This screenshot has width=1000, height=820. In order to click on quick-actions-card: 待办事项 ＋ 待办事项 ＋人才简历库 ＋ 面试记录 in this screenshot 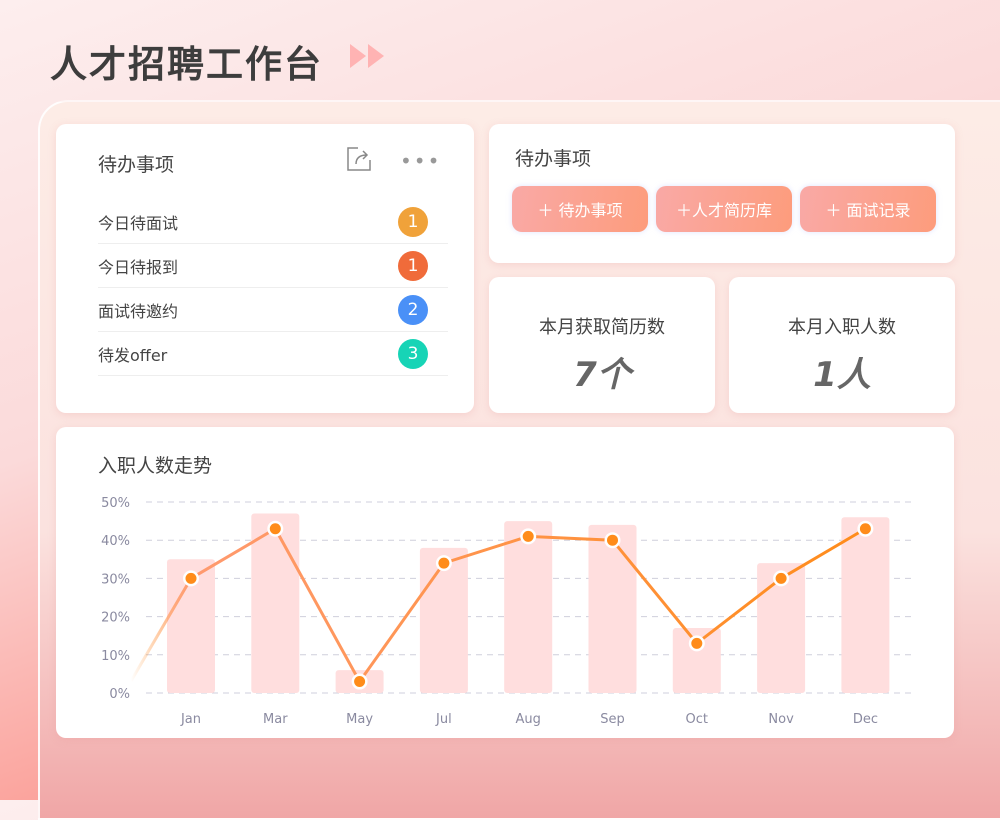, I will do `click(722, 193)`.